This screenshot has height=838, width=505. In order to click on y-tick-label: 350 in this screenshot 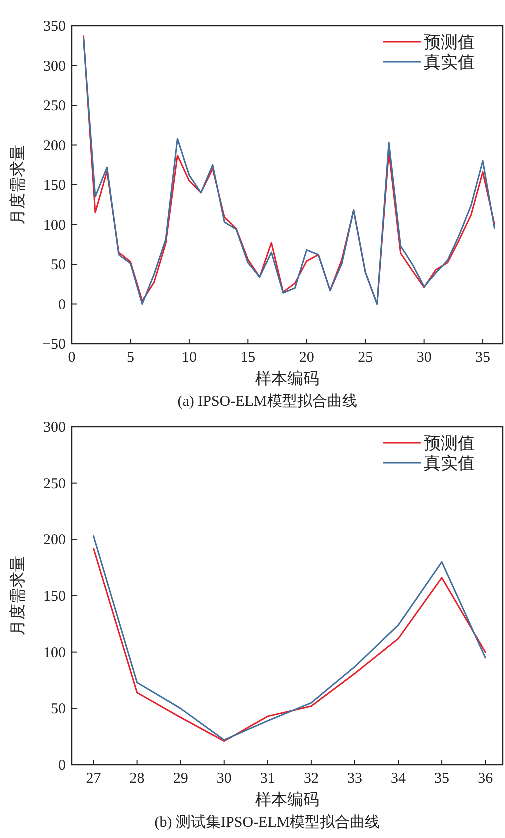, I will do `click(55, 27)`.